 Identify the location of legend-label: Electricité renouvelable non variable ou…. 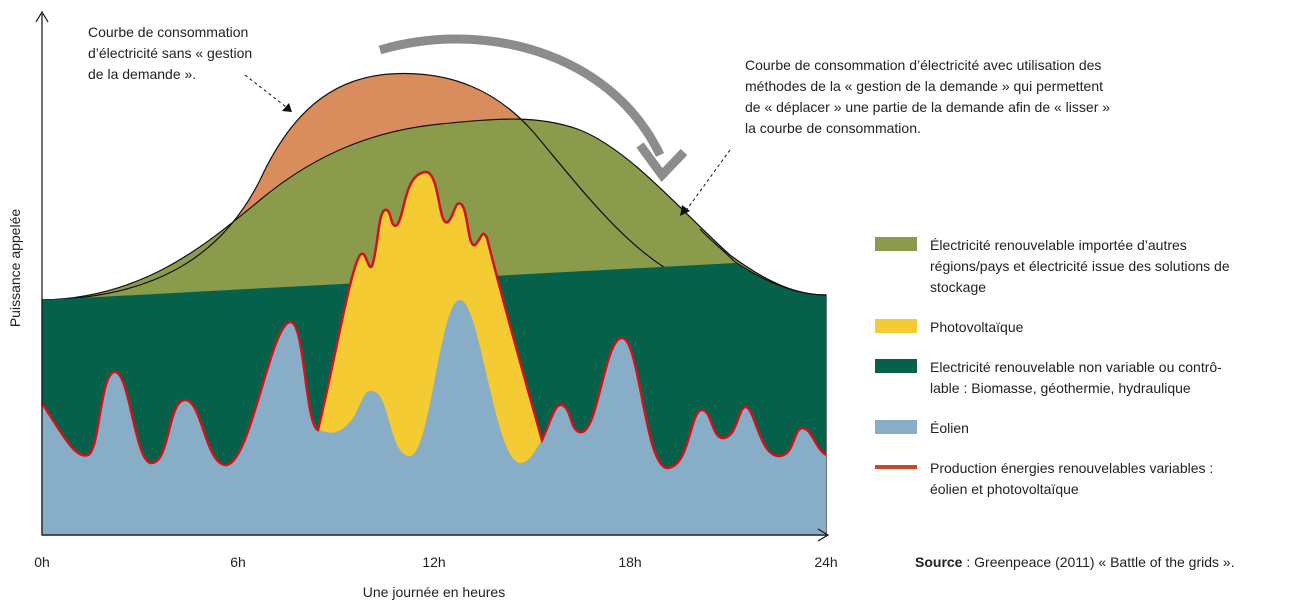
(1076, 367).